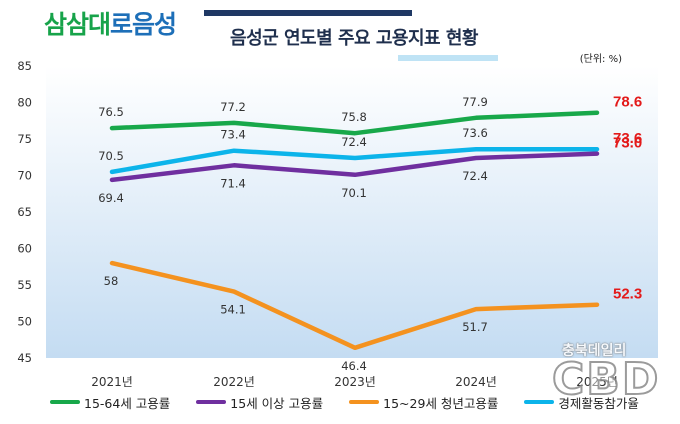 This screenshot has height=424, width=680. What do you see at coordinates (24, 103) in the screenshot?
I see `y-tick-label: 80` at bounding box center [24, 103].